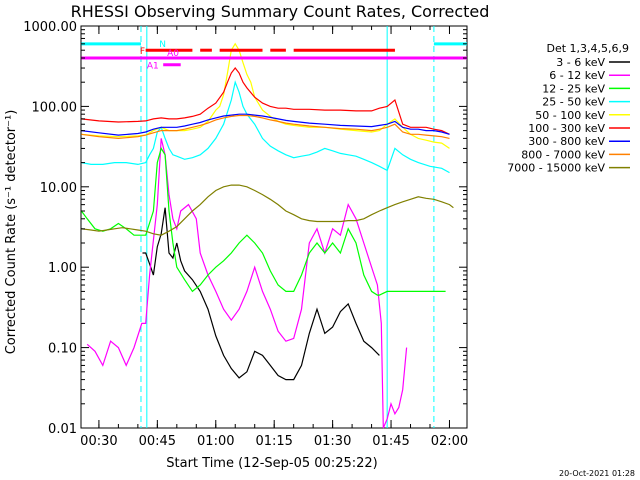 The height and width of the screenshot is (480, 640). Describe the element at coordinates (62, 429) in the screenshot. I see `y-tick-label: 0.01` at that location.